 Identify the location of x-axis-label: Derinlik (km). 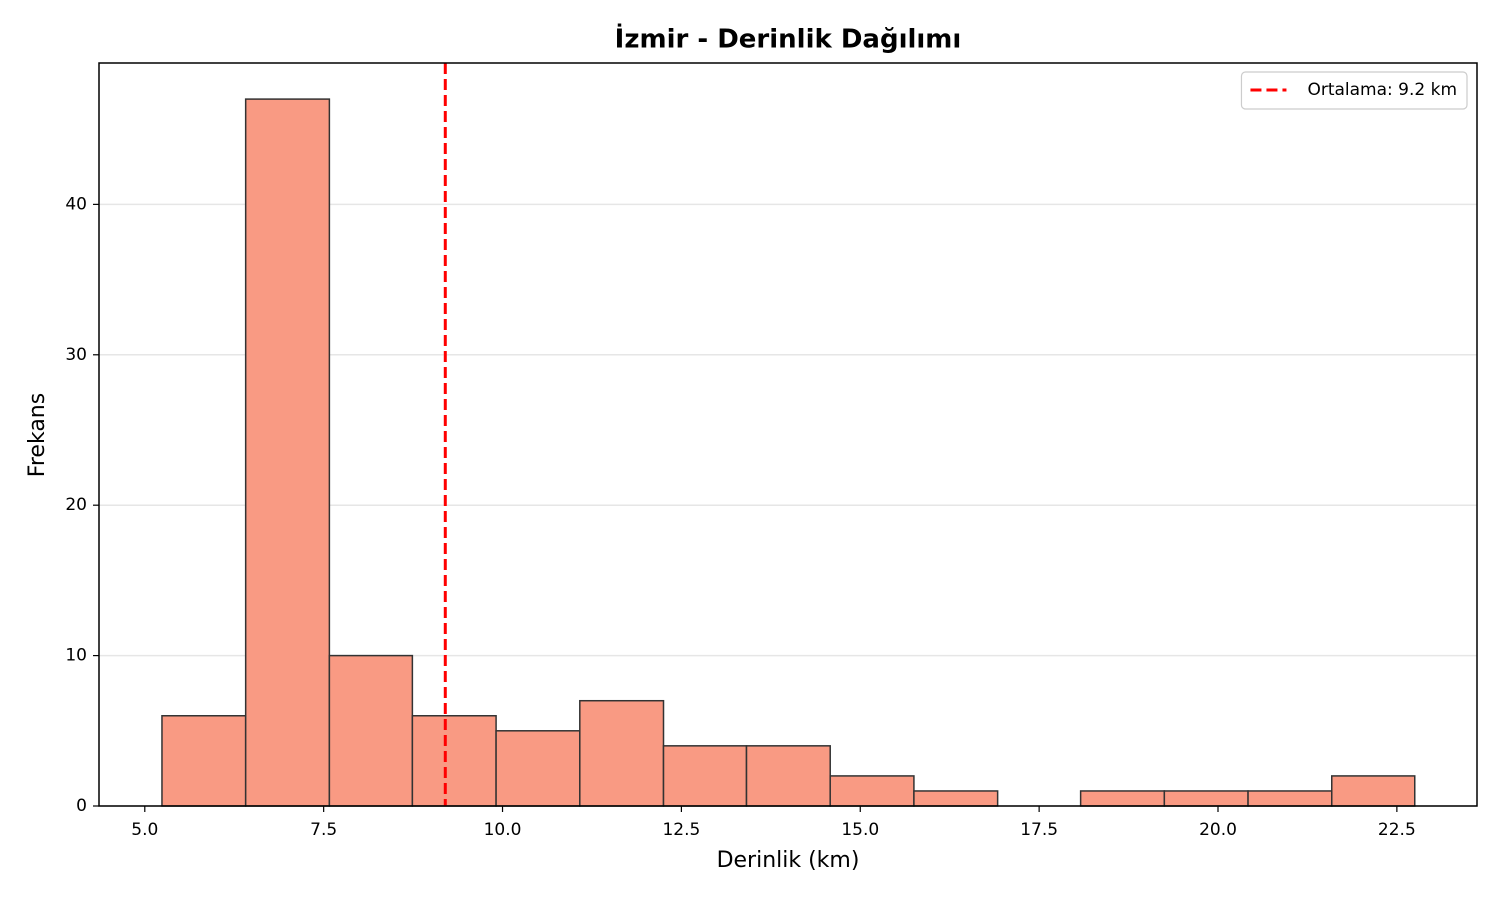
(788, 860).